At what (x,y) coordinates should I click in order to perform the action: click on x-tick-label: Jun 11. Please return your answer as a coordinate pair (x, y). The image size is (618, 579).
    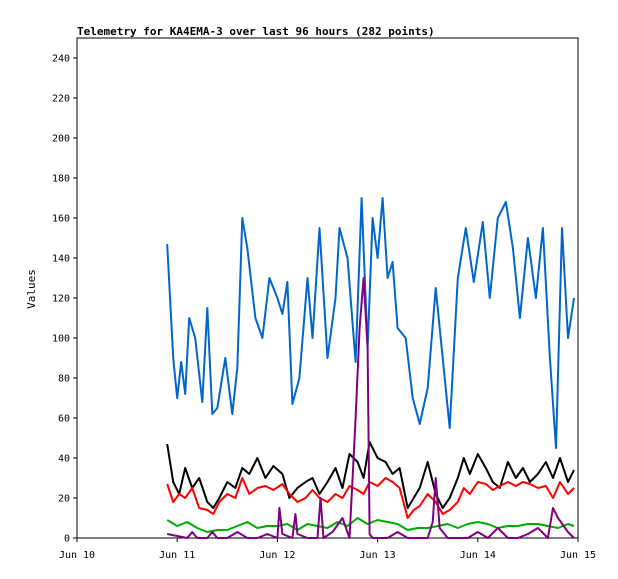
    Looking at the image, I should click on (177, 555).